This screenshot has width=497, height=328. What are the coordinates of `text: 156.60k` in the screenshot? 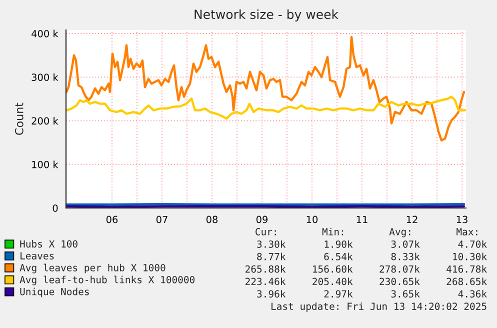 It's located at (333, 269).